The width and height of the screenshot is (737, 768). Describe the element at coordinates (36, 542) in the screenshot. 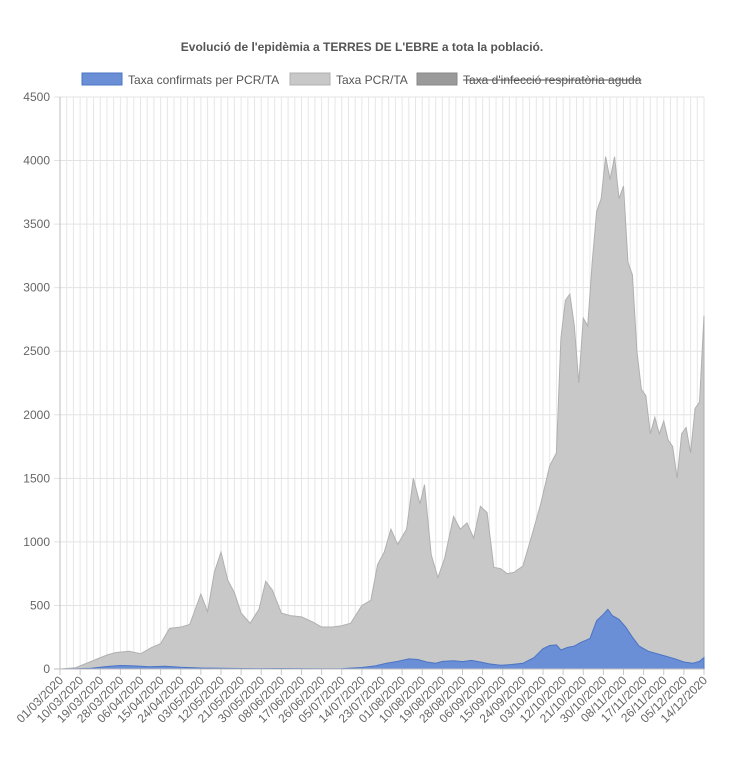

I see `y-tick-label: 1000` at that location.